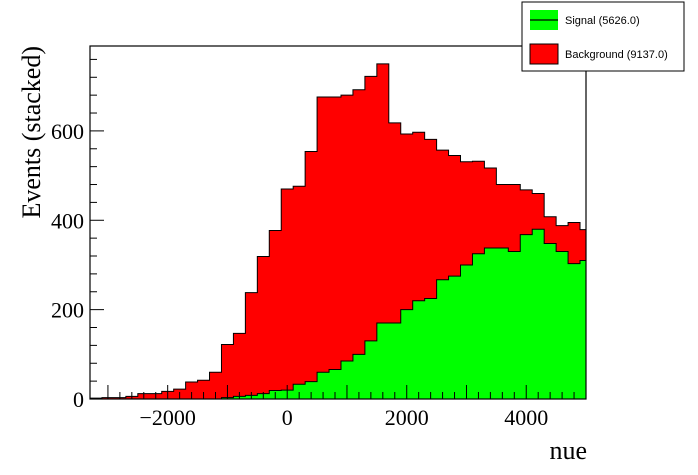 The height and width of the screenshot is (475, 698). I want to click on y-tick-label: 600, so click(67, 131).